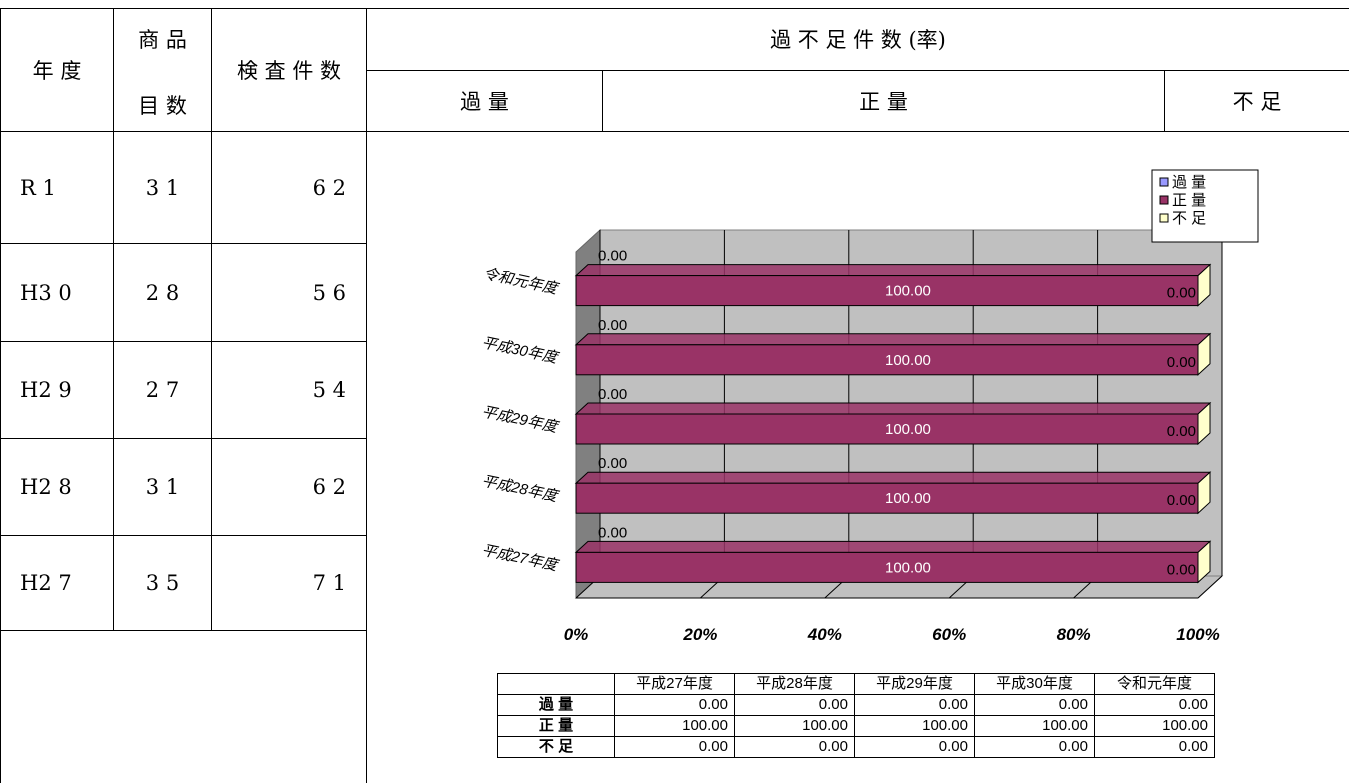  I want to click on legend-label: 不 足, so click(1189, 218).